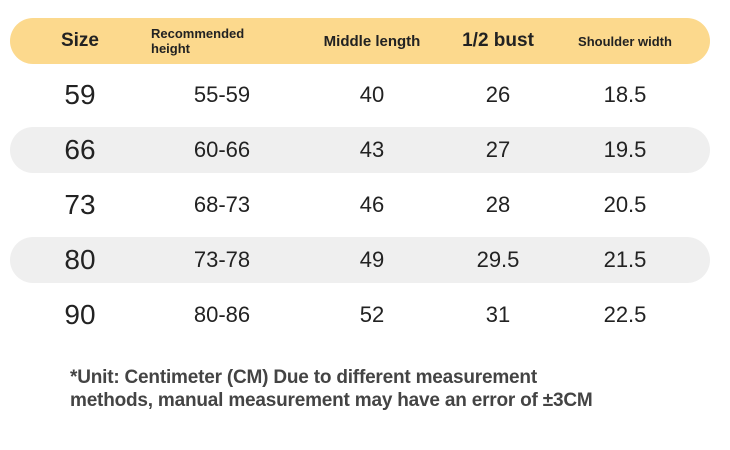  I want to click on cell-recommended-height: 68-73, so click(222, 204).